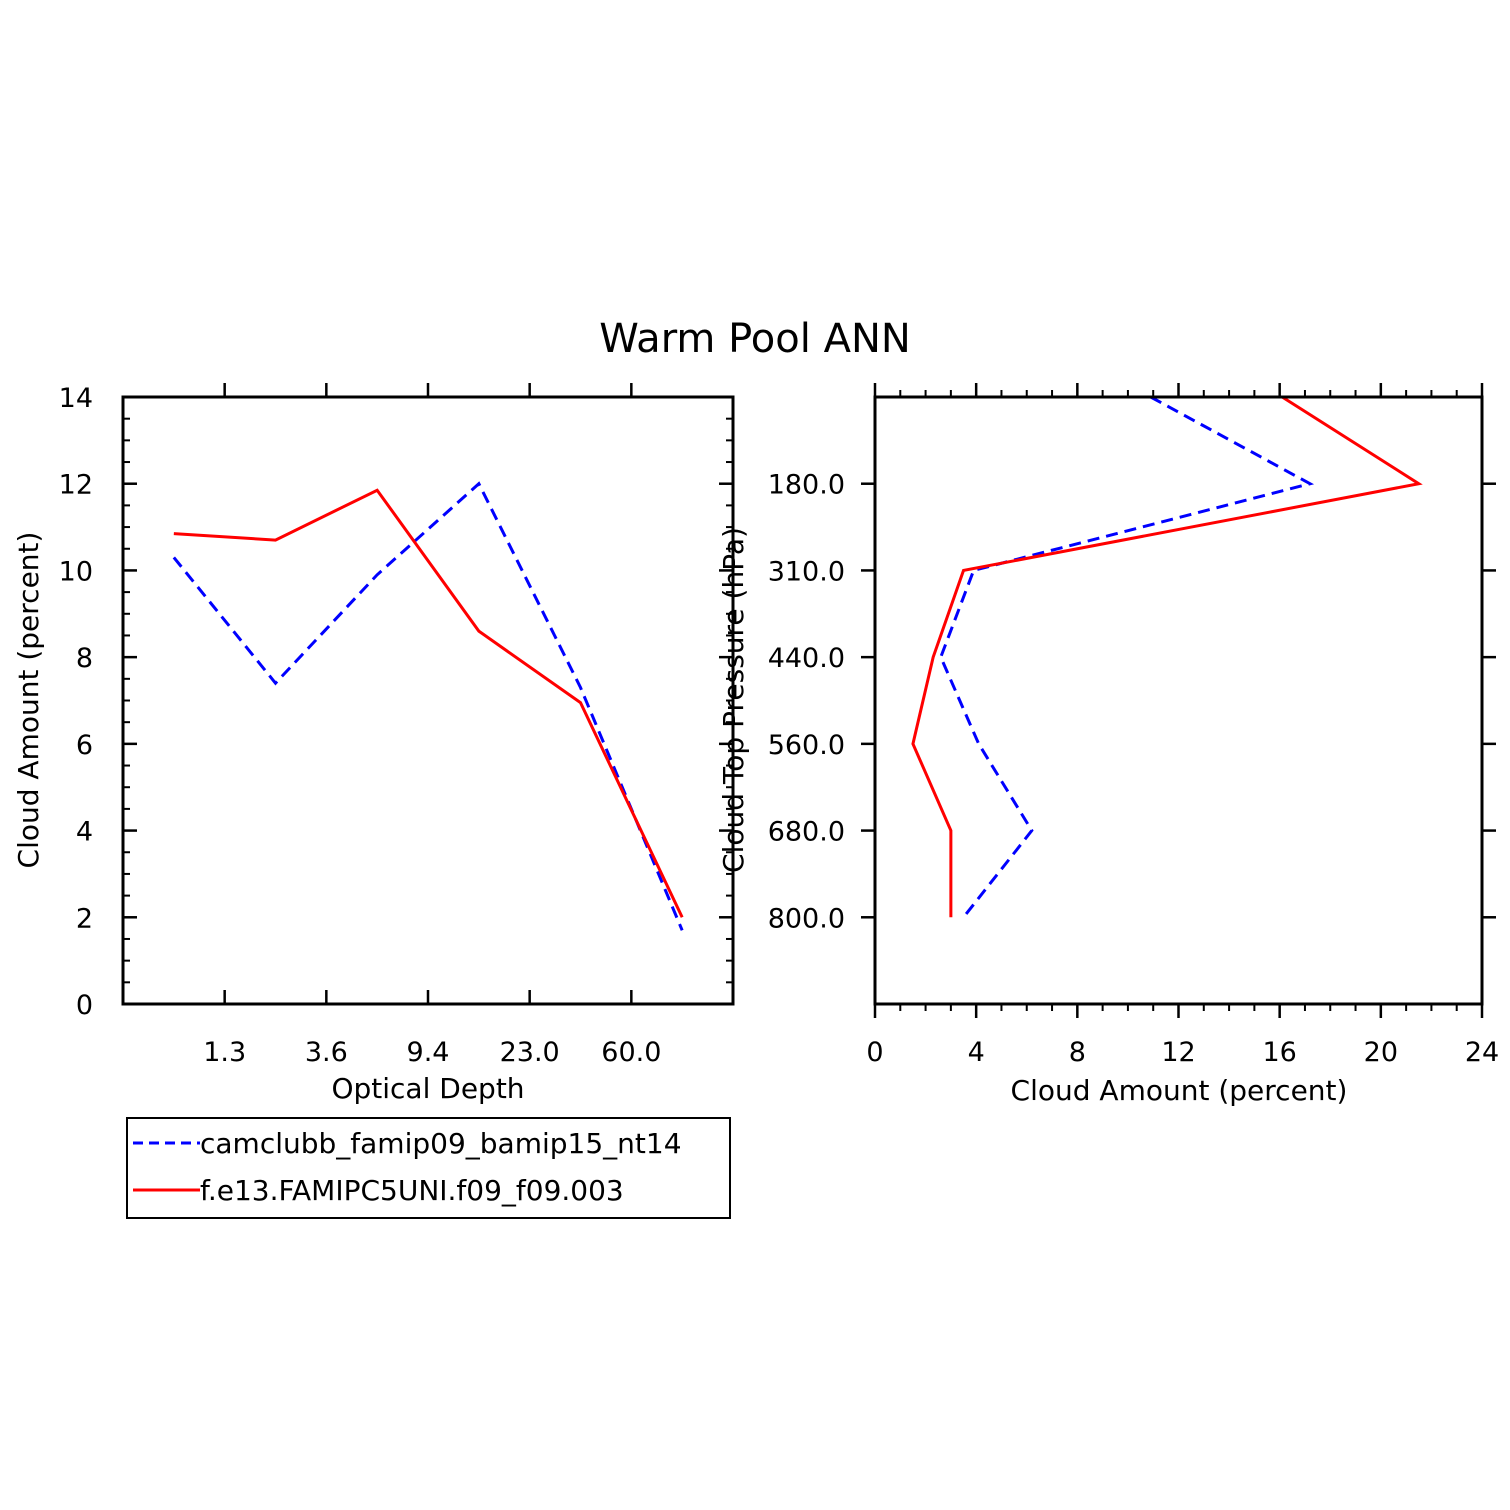  What do you see at coordinates (224, 1052) in the screenshot?
I see `left-x-tick-label: 1.3` at bounding box center [224, 1052].